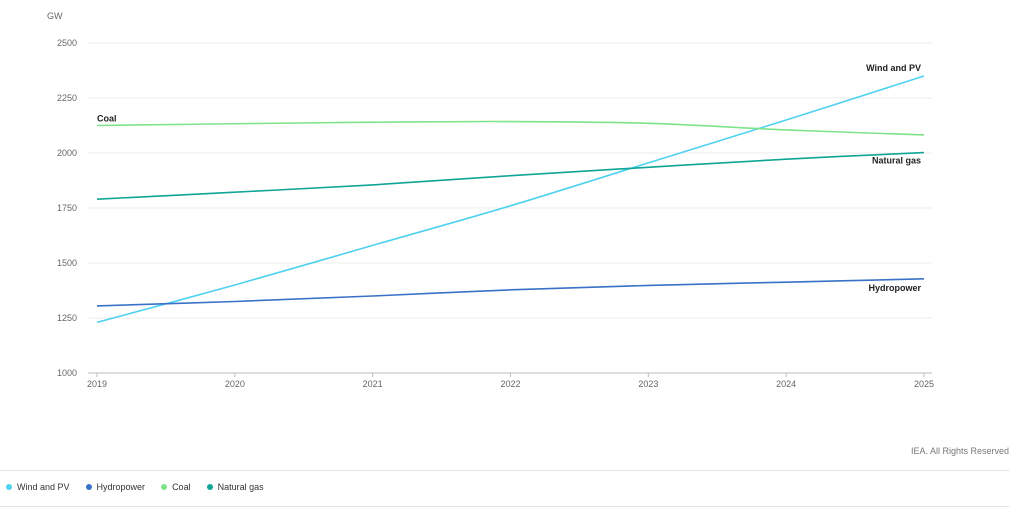 Image resolution: width=1021 pixels, height=508 pixels. Describe the element at coordinates (786, 384) in the screenshot. I see `x-tick-label: 2024` at that location.